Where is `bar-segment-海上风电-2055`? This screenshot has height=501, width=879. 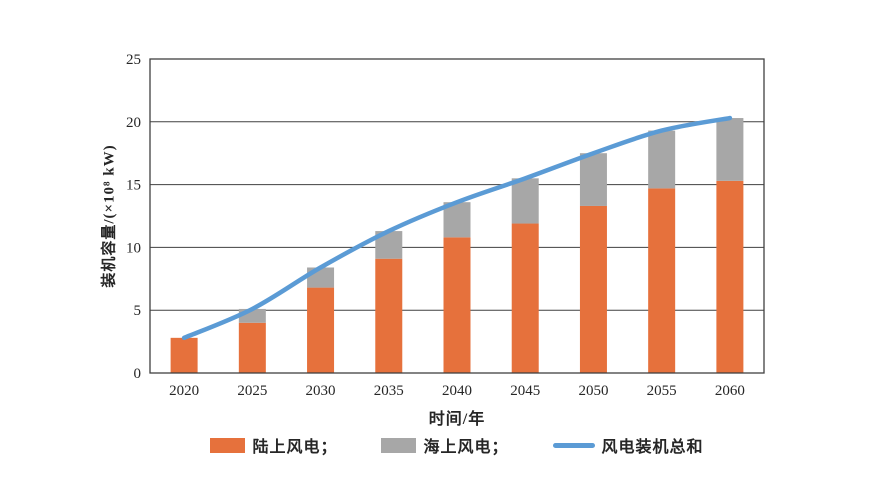 bar-segment-海上风电-2055 is located at coordinates (662, 159).